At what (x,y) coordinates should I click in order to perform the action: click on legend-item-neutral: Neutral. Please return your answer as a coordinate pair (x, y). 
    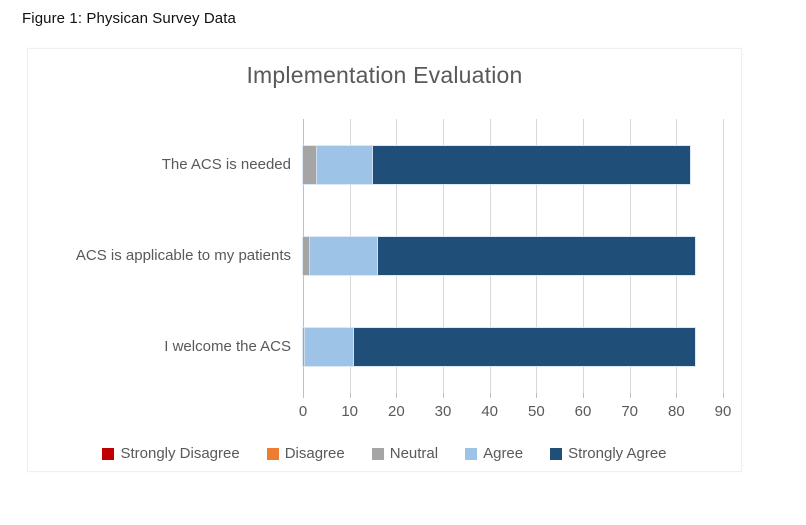
    Looking at the image, I should click on (405, 453).